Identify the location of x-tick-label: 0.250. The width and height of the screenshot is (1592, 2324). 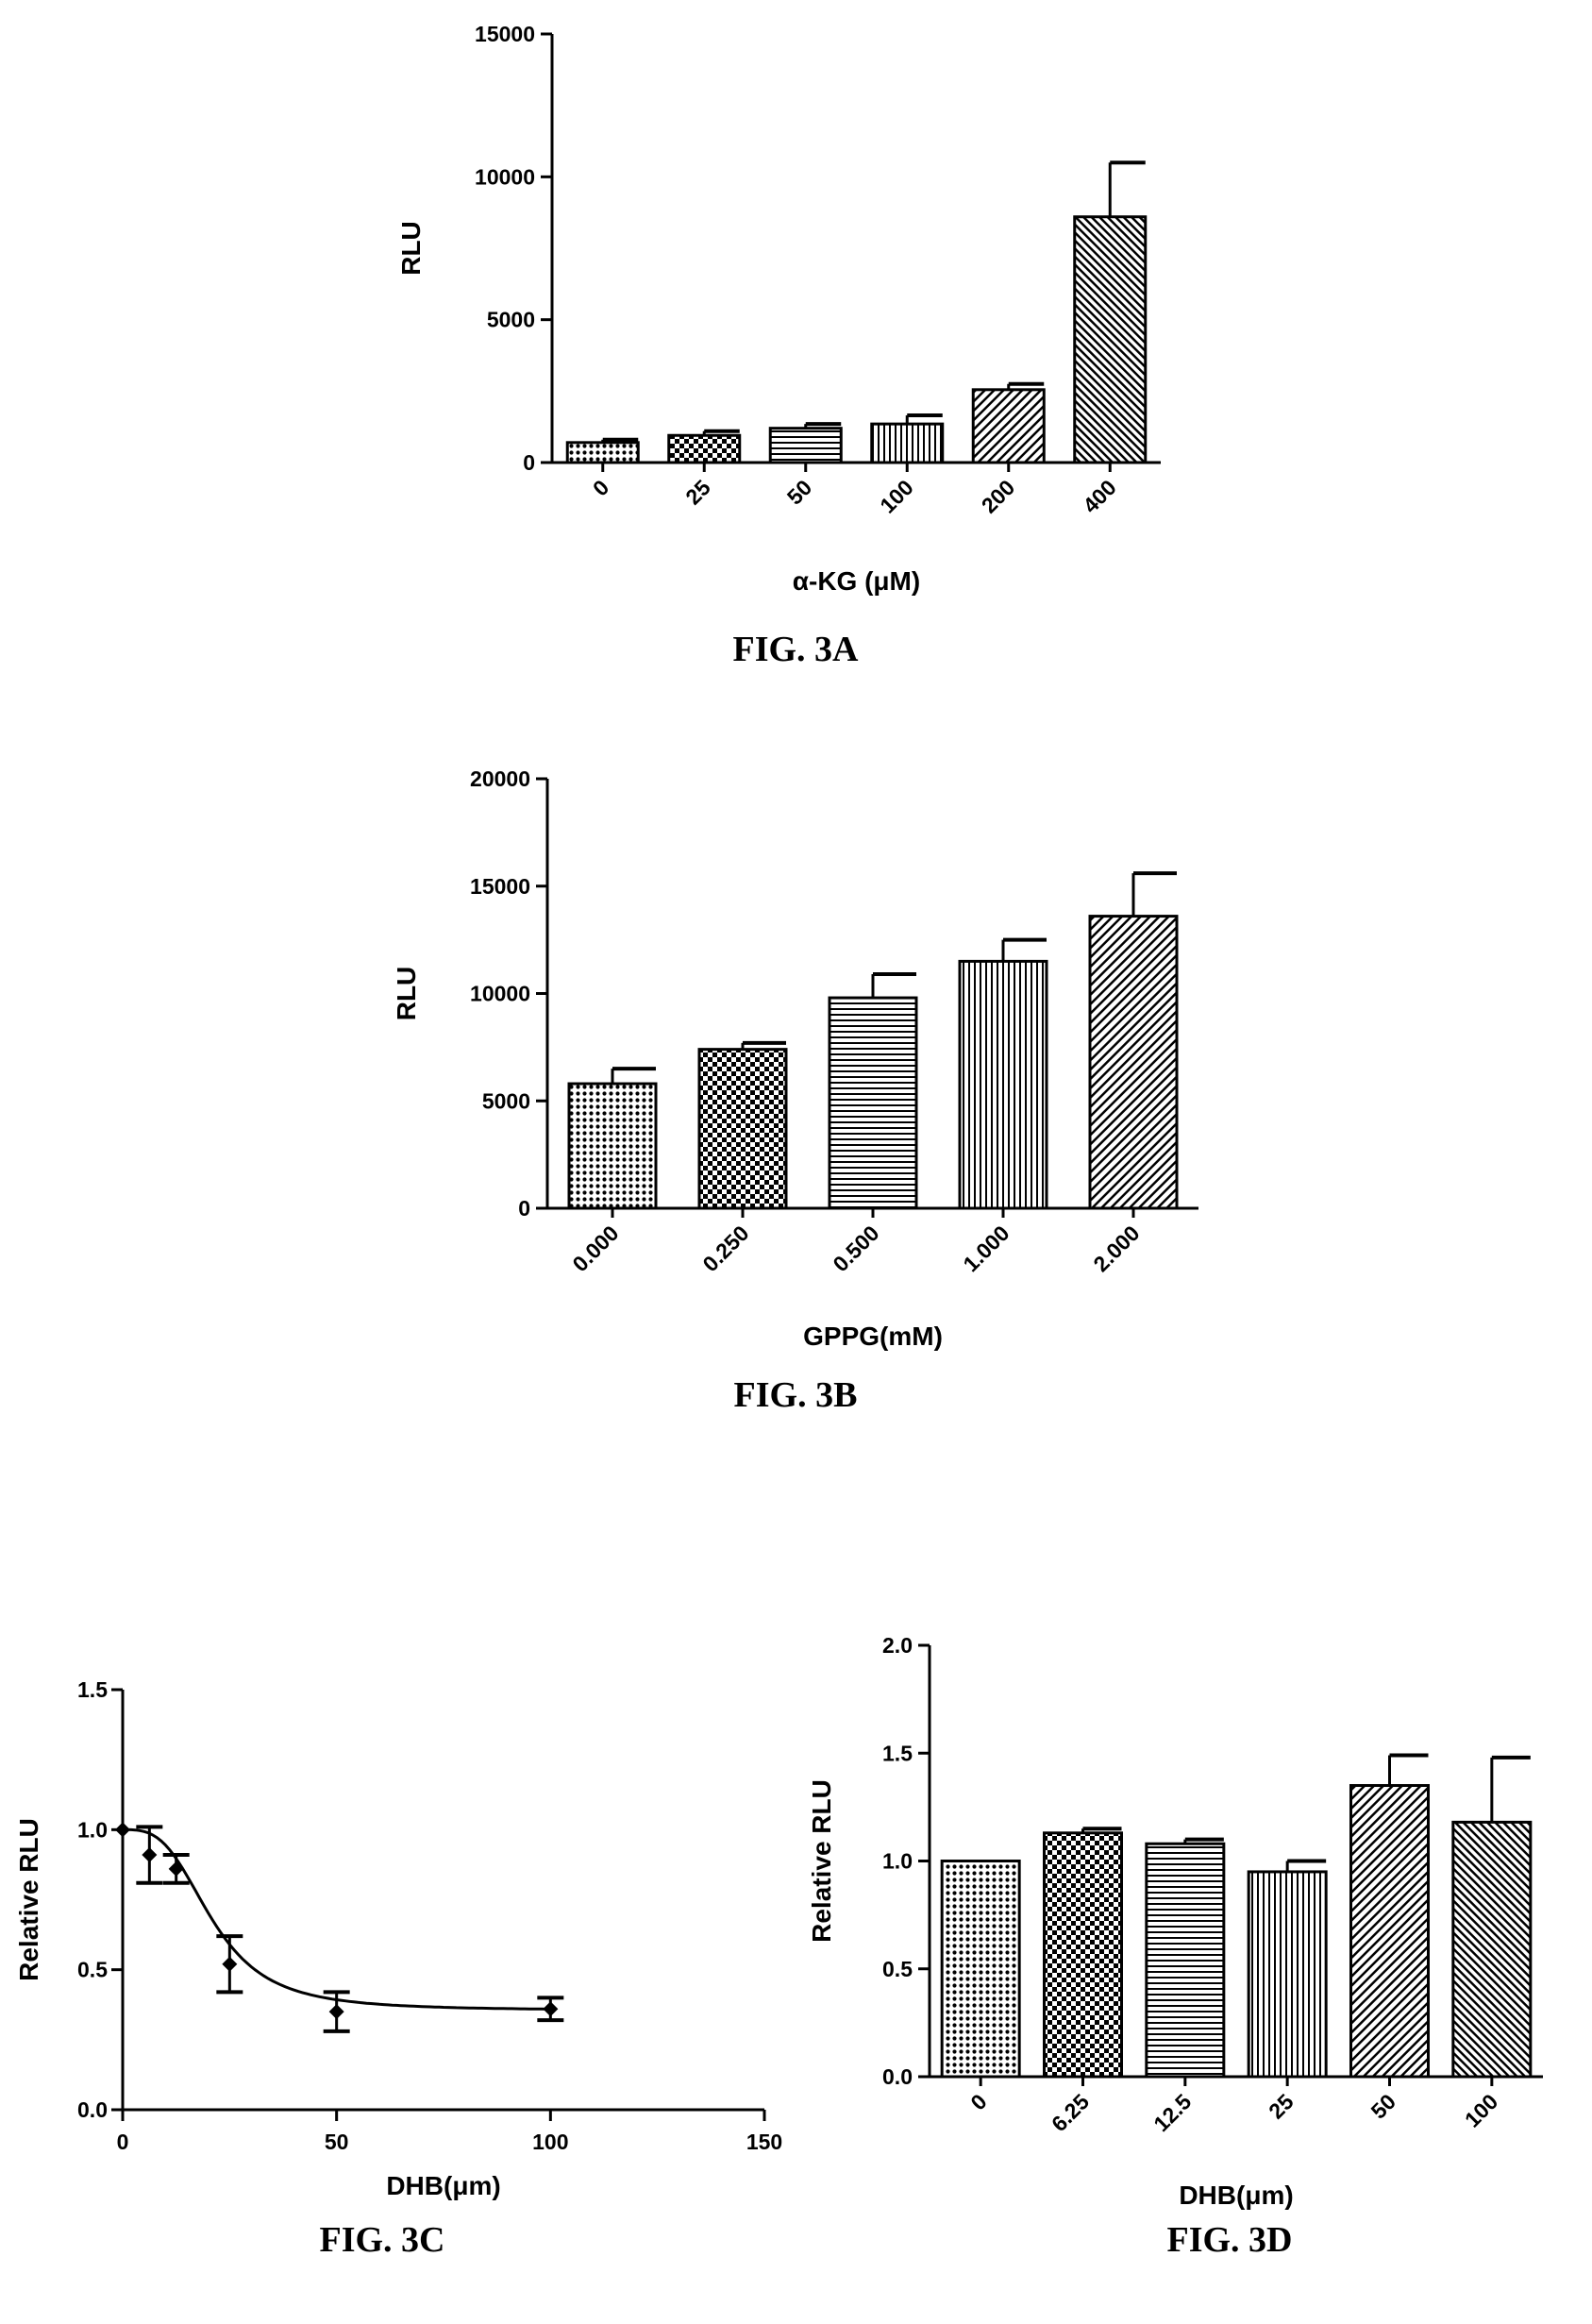
(725, 1248).